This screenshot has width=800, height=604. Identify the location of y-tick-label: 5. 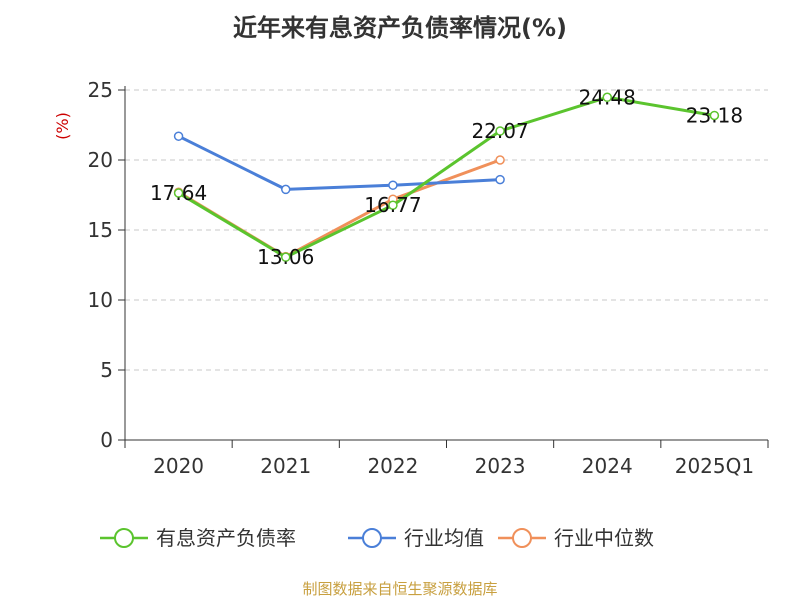
(106, 370).